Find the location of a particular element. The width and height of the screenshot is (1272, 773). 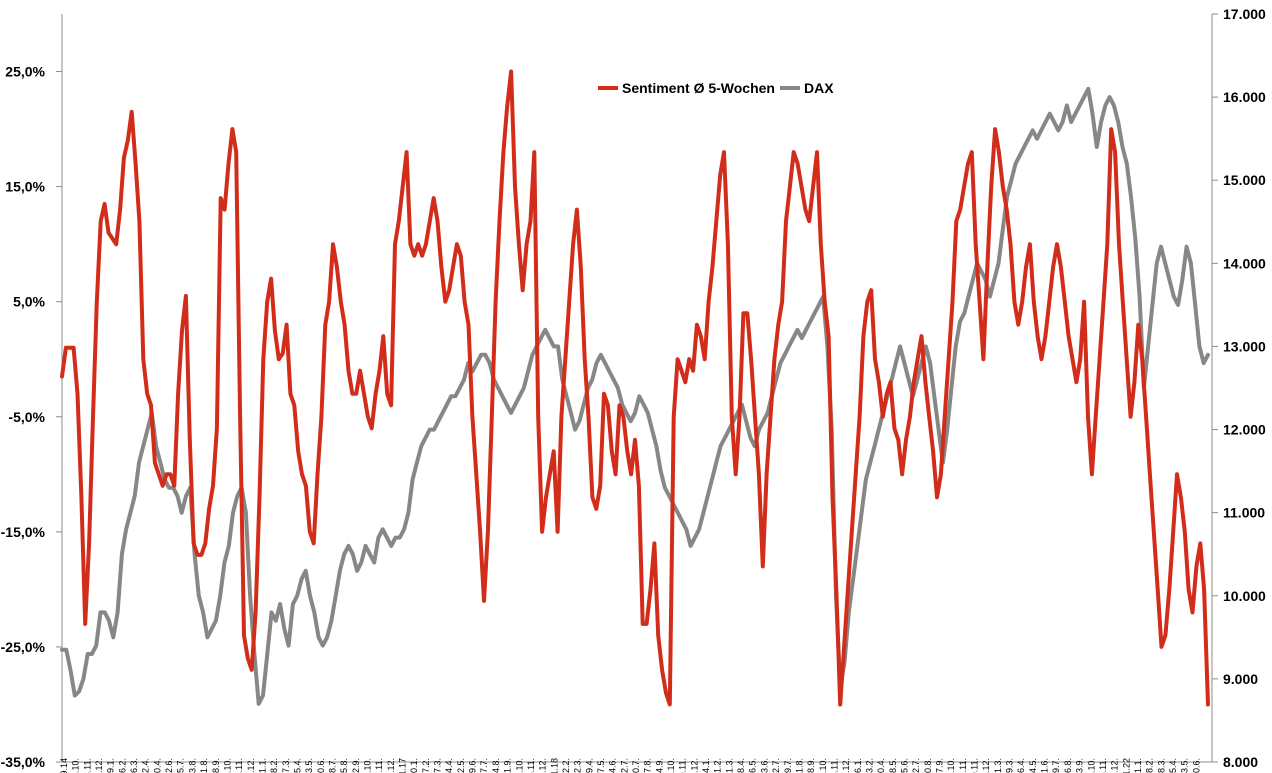

x-tick-label: 16.8. is located at coordinates (1068, 765).